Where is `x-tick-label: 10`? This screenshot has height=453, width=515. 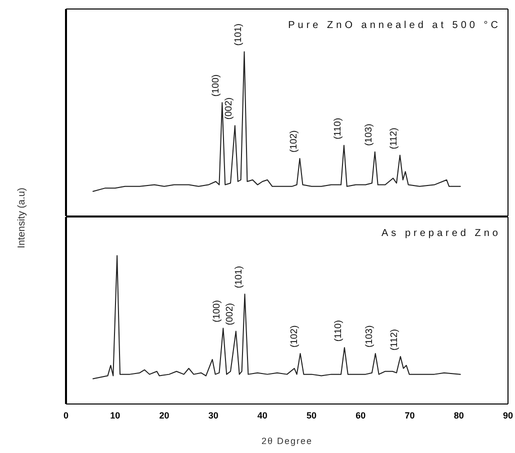 x-tick-label: 10 is located at coordinates (115, 415).